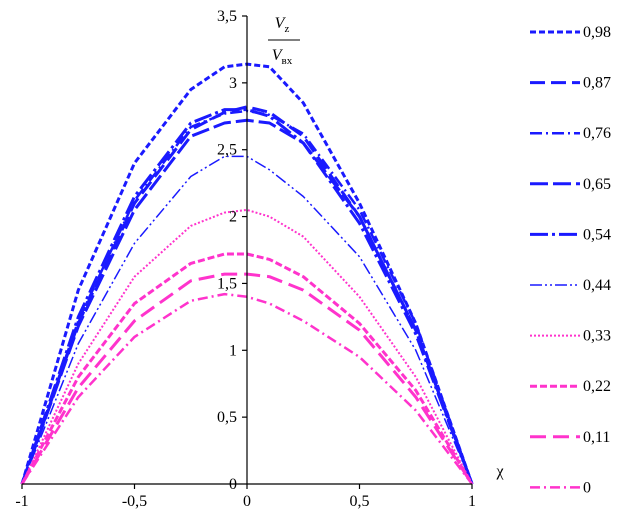  I want to click on x-tick-label: 0,5, so click(360, 501).